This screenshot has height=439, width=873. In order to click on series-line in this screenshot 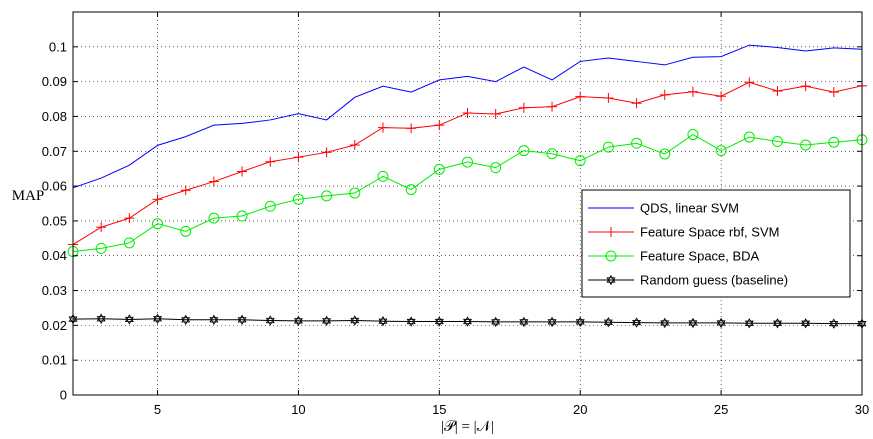, I will do `click(467, 321)`.